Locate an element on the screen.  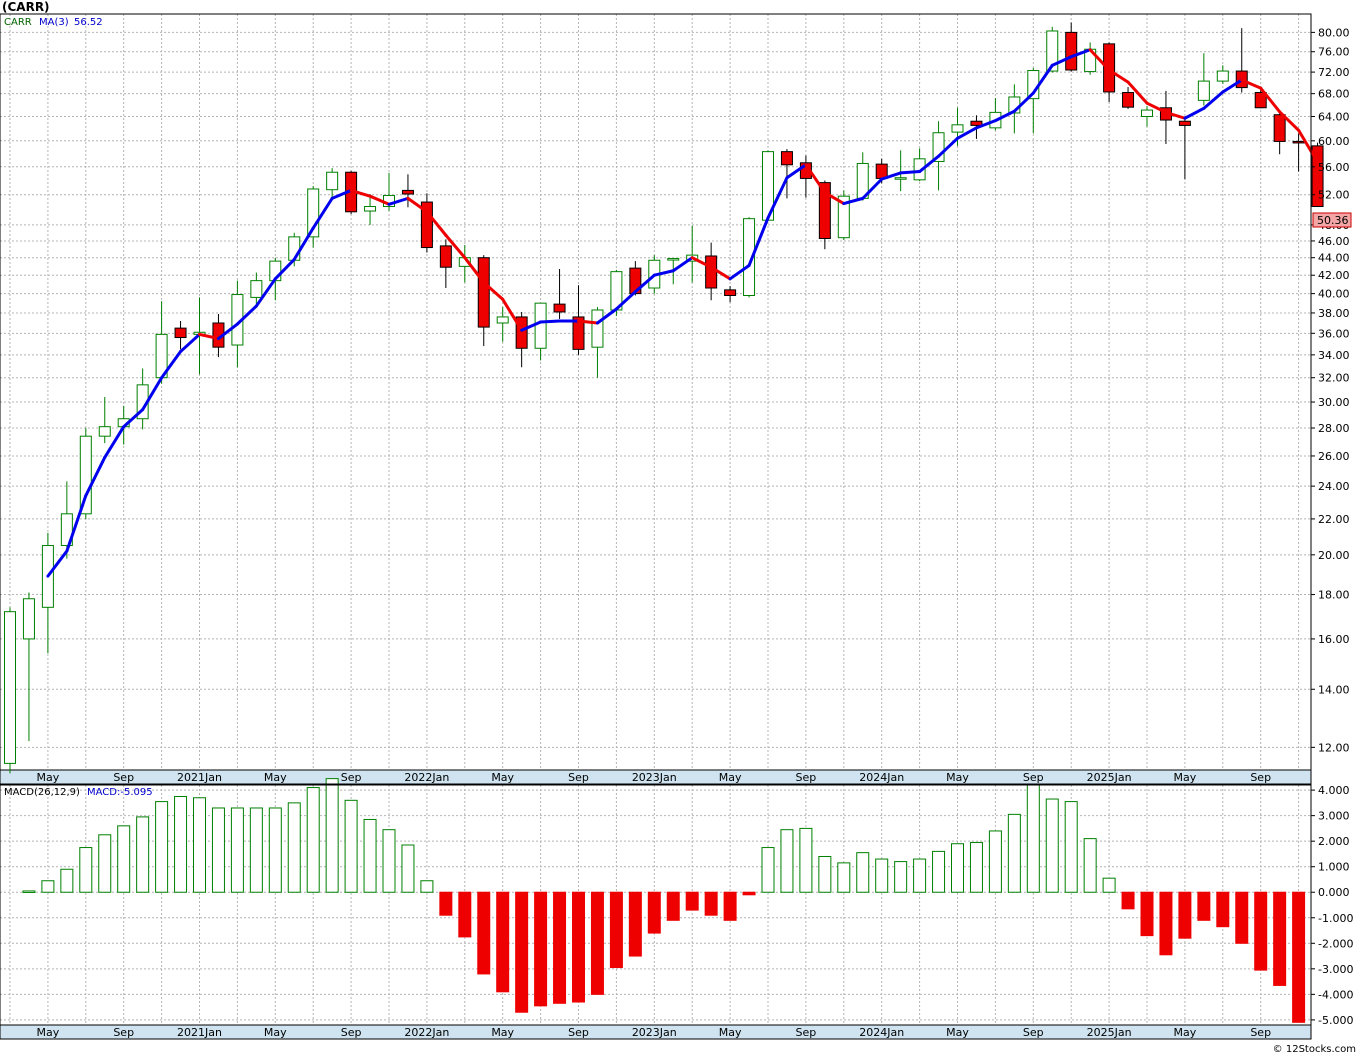
x-tick-label: 2024Jan is located at coordinates (881, 1032).